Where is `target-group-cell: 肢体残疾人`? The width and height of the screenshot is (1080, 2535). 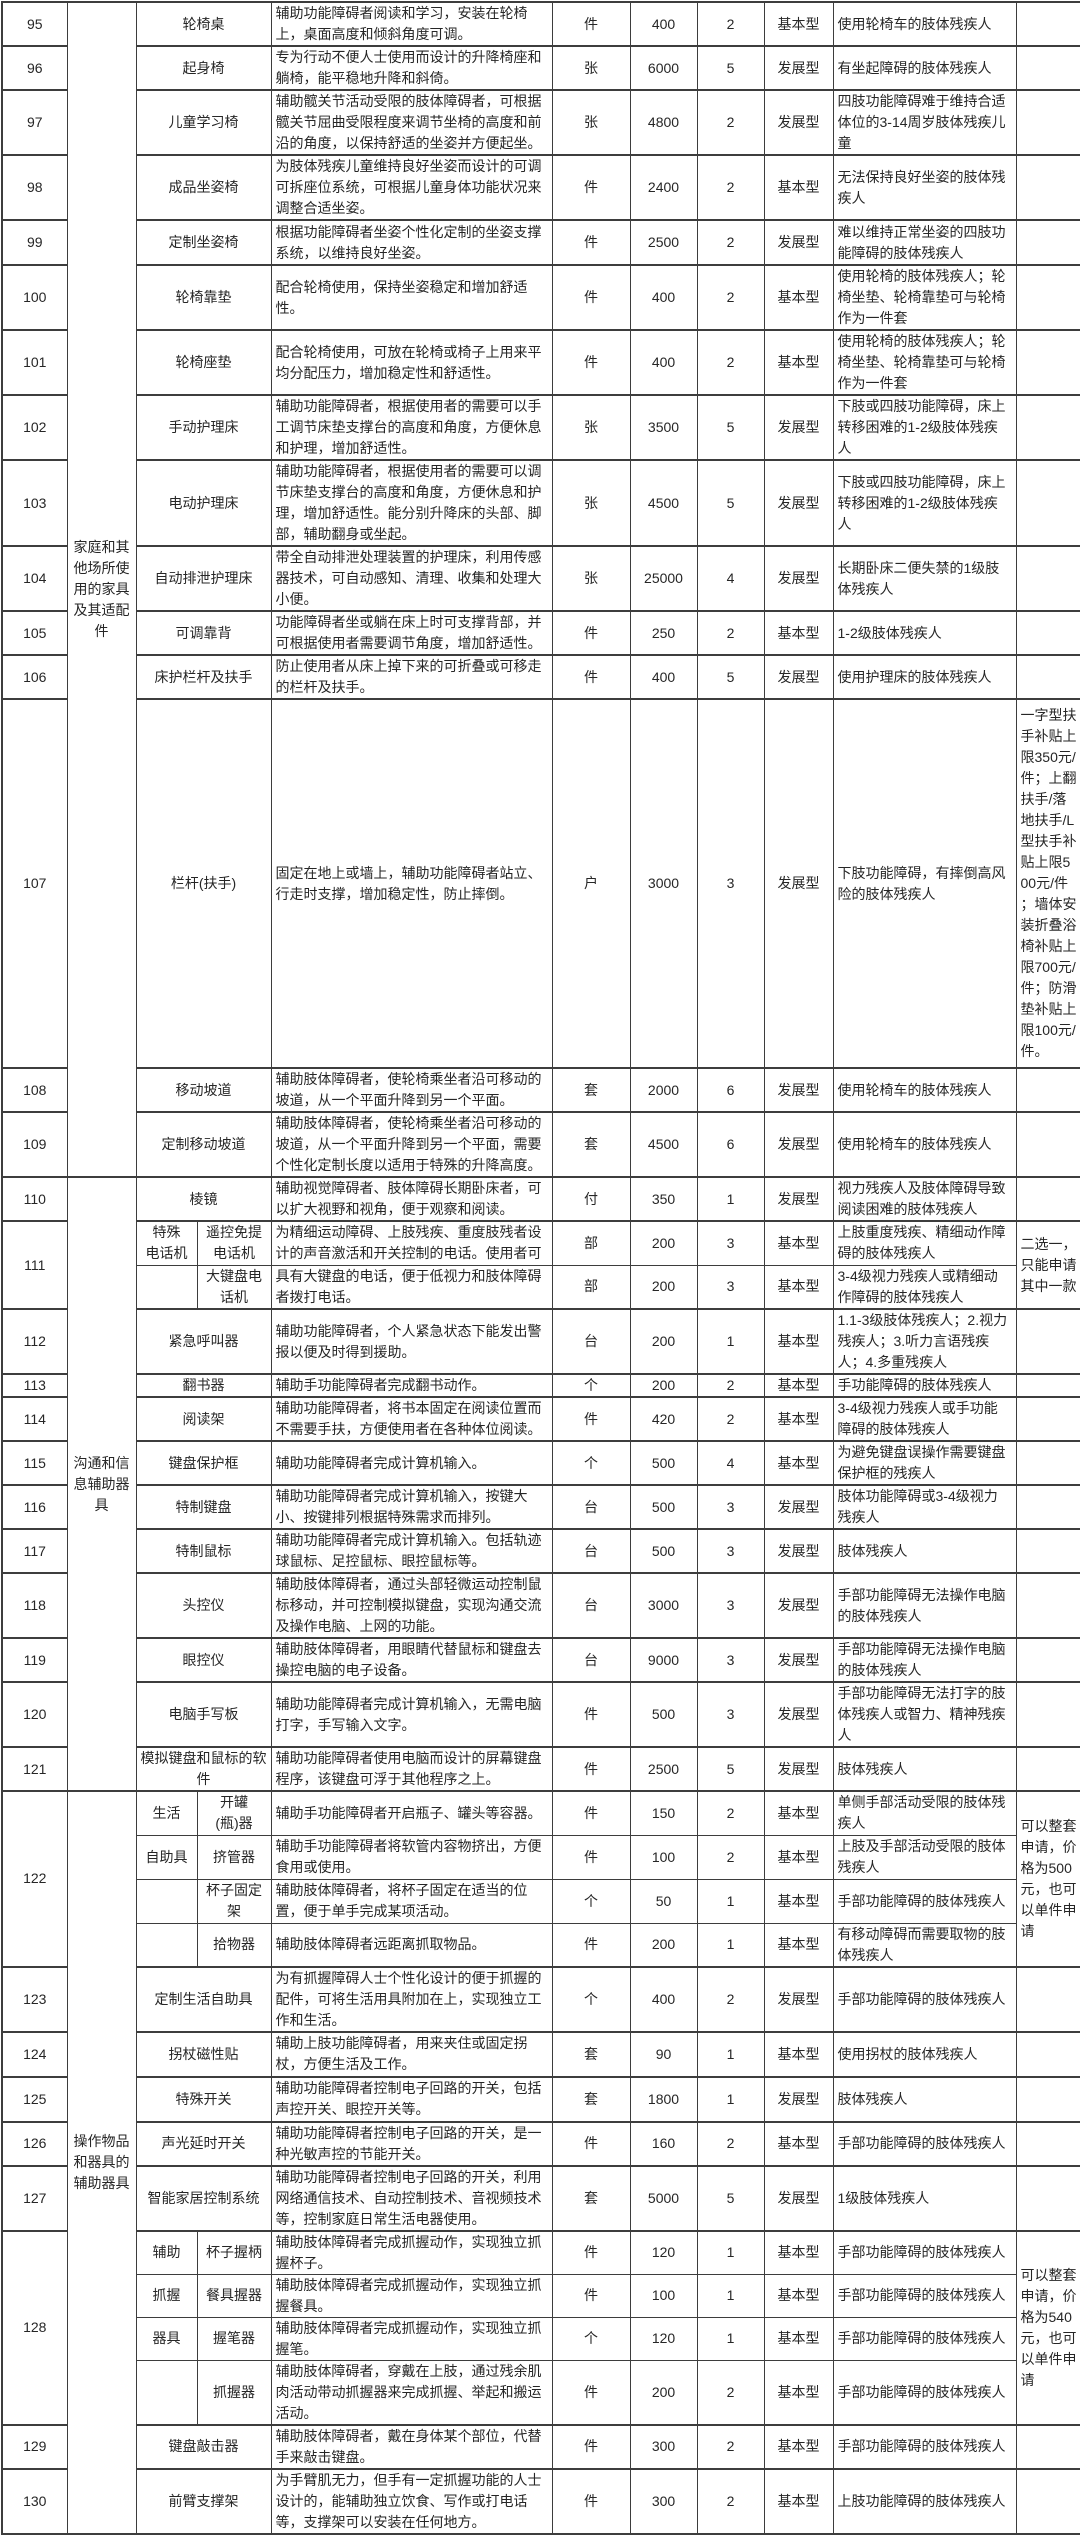
target-group-cell: 肢体残疾人 is located at coordinates (924, 1551).